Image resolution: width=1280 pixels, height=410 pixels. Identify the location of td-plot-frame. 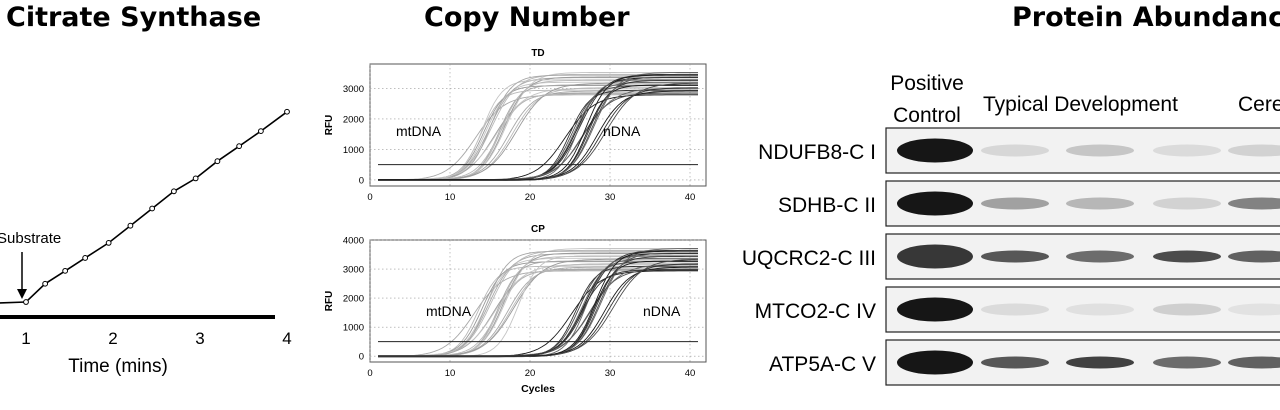
(538, 125).